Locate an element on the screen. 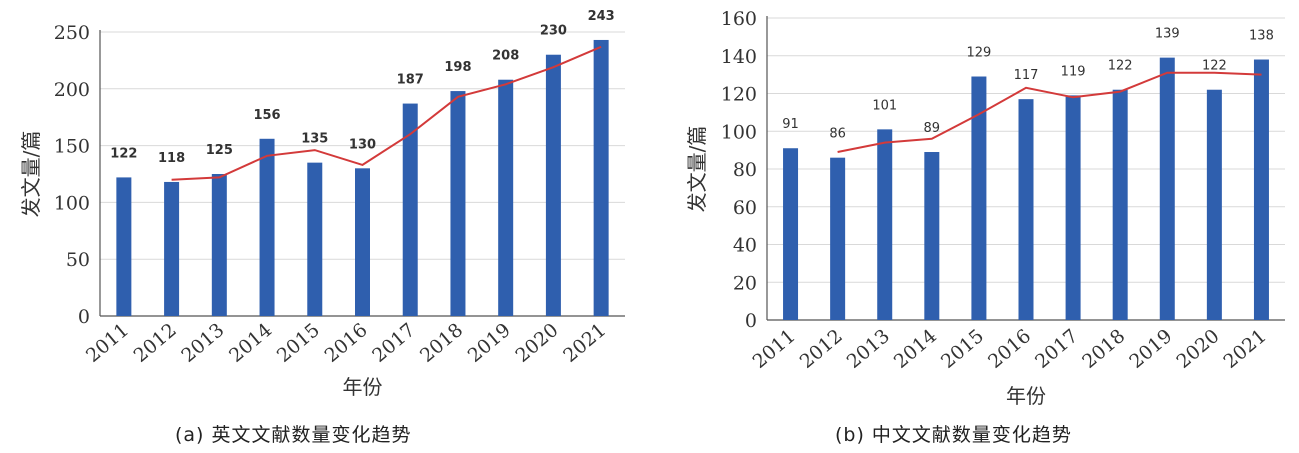 The image size is (1299, 453). figure-caption: (b) 中文文献数量变化趋势 is located at coordinates (953, 435).